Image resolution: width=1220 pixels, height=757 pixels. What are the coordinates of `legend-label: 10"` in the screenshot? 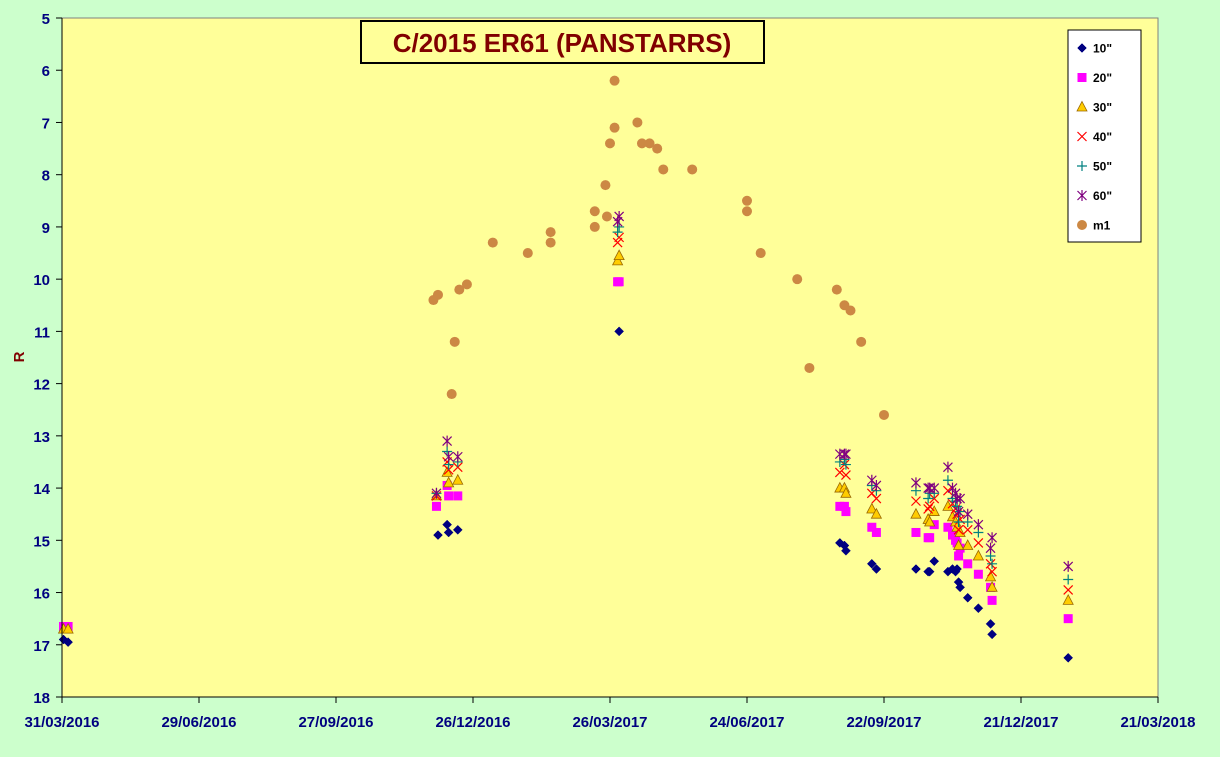 It's located at (1102, 49).